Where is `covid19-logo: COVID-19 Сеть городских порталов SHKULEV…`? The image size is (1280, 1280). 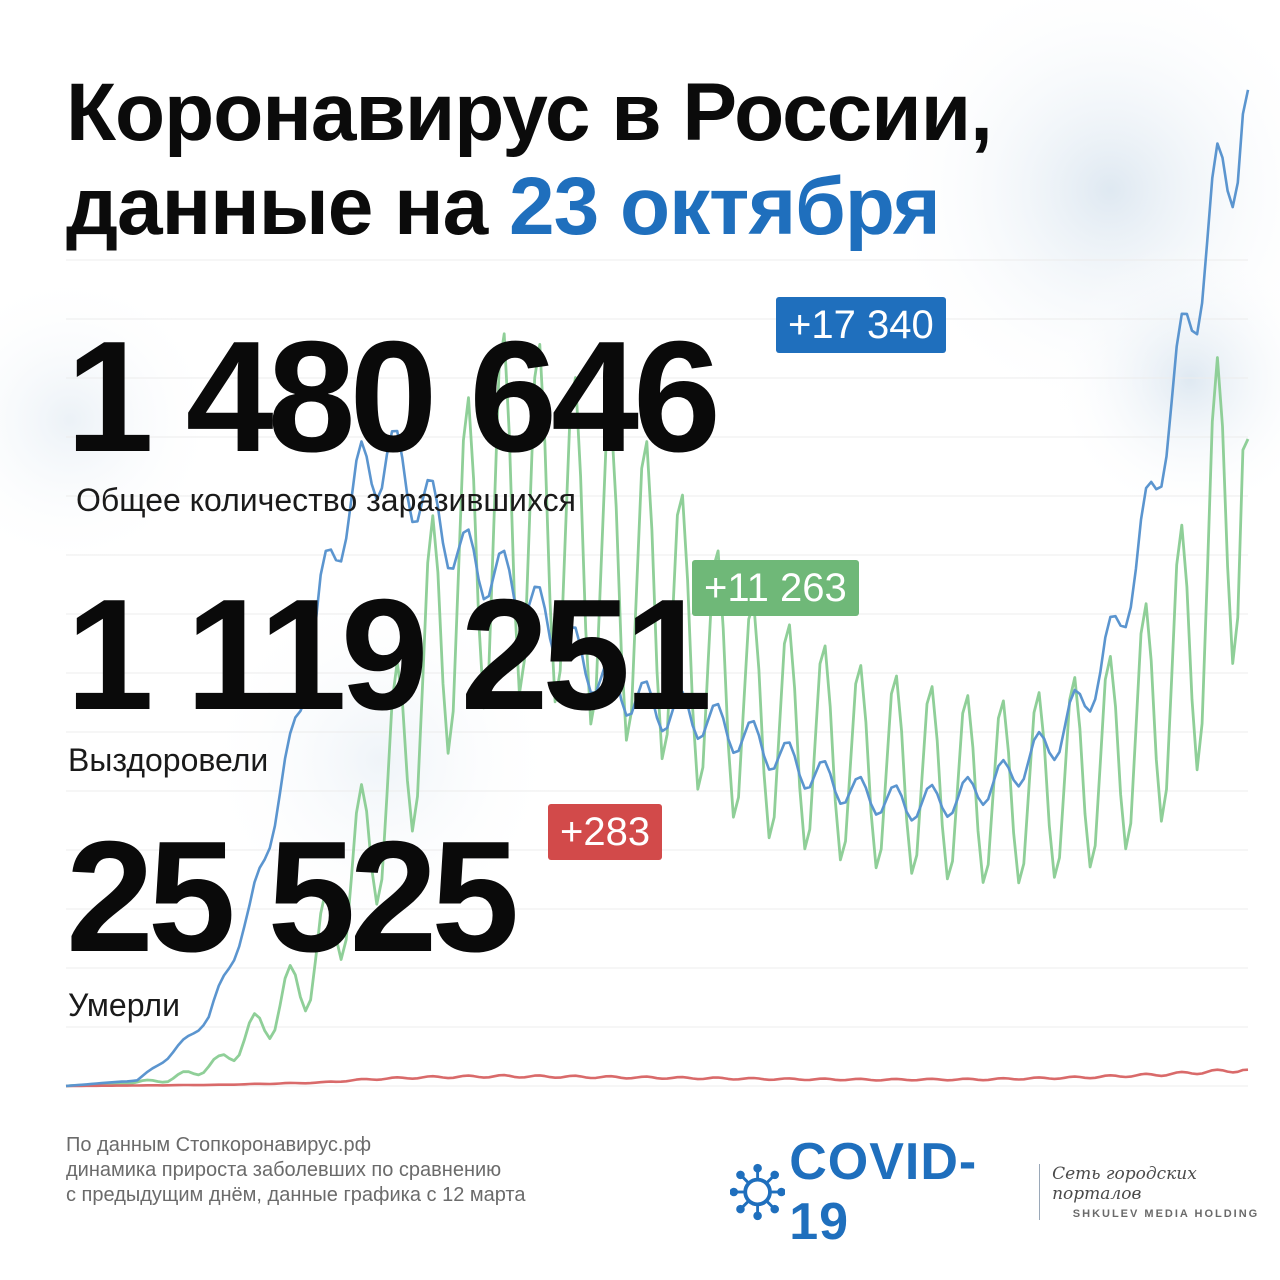 covid19-logo: COVID-19 Сеть городских порталов SHKULEV… is located at coordinates (1005, 1192).